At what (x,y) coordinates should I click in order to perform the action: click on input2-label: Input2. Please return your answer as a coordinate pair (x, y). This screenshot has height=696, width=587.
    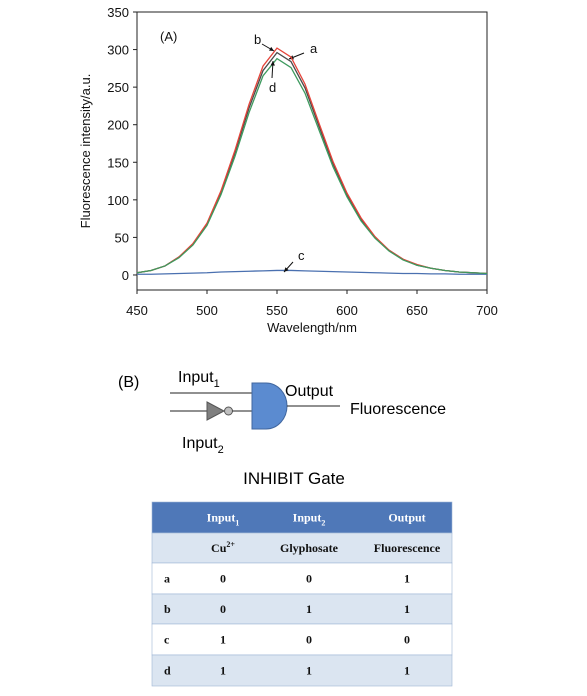
    Looking at the image, I should click on (203, 445).